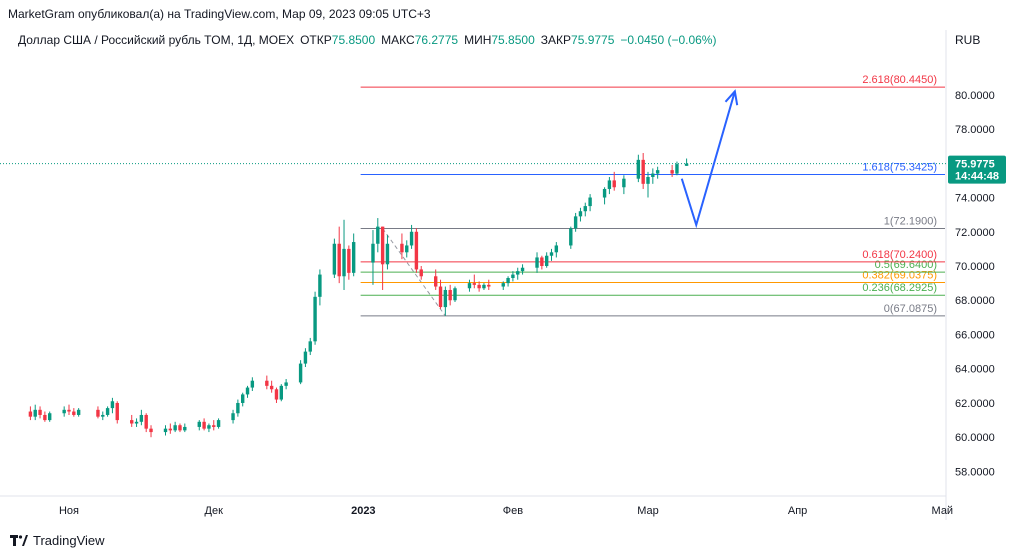 Image resolution: width=1023 pixels, height=559 pixels. I want to click on y-tick-label: 62.0000, so click(975, 404).